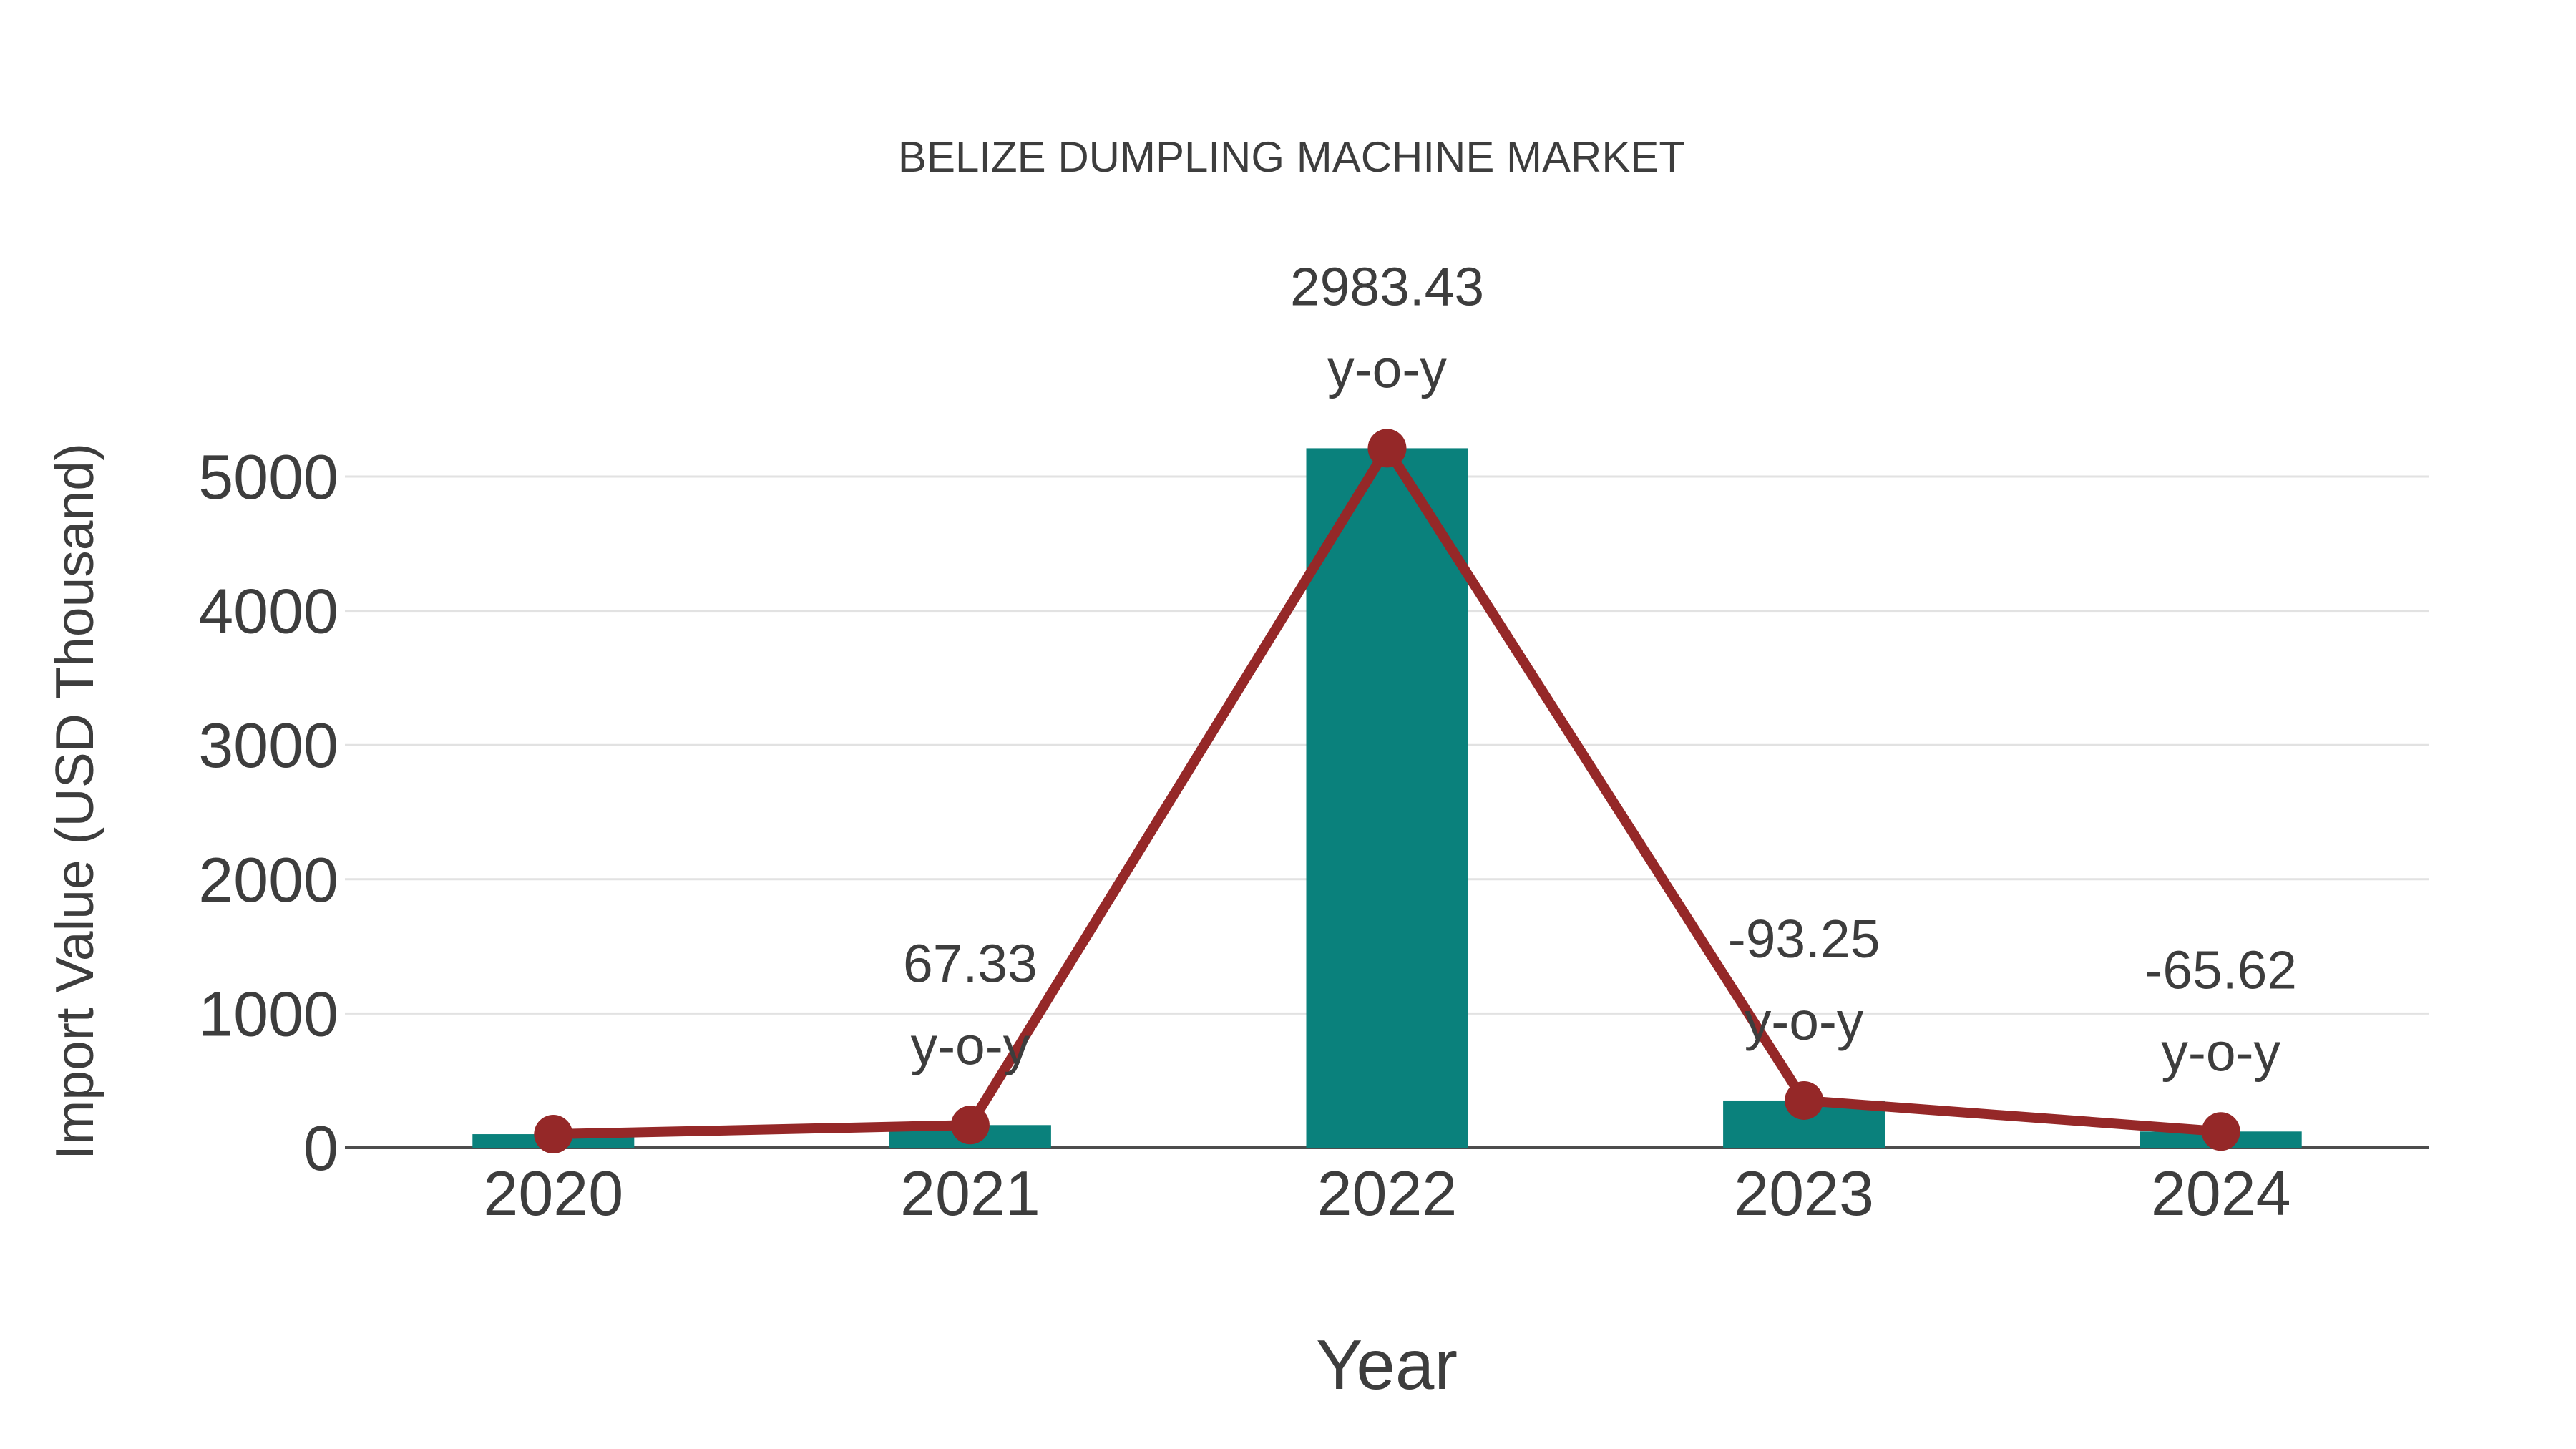 This screenshot has height=1449, width=2576. What do you see at coordinates (2221, 970) in the screenshot?
I see `annotation-value-2024: -65.62` at bounding box center [2221, 970].